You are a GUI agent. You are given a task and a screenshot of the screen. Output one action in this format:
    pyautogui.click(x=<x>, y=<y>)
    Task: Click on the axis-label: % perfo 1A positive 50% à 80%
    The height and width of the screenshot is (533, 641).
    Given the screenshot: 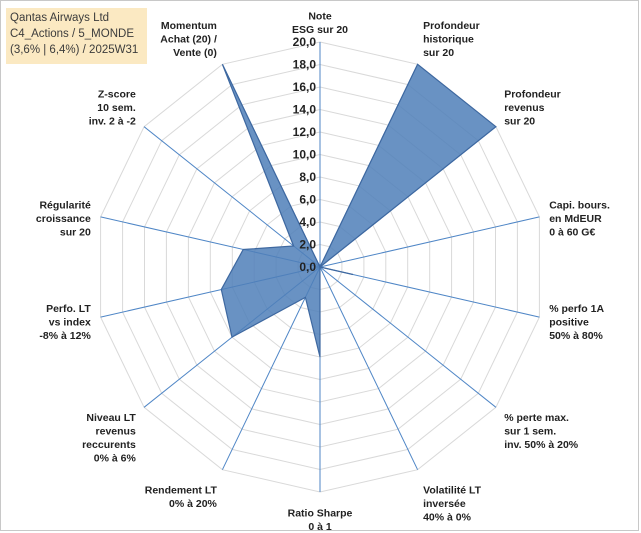 What is the action you would take?
    pyautogui.click(x=576, y=322)
    